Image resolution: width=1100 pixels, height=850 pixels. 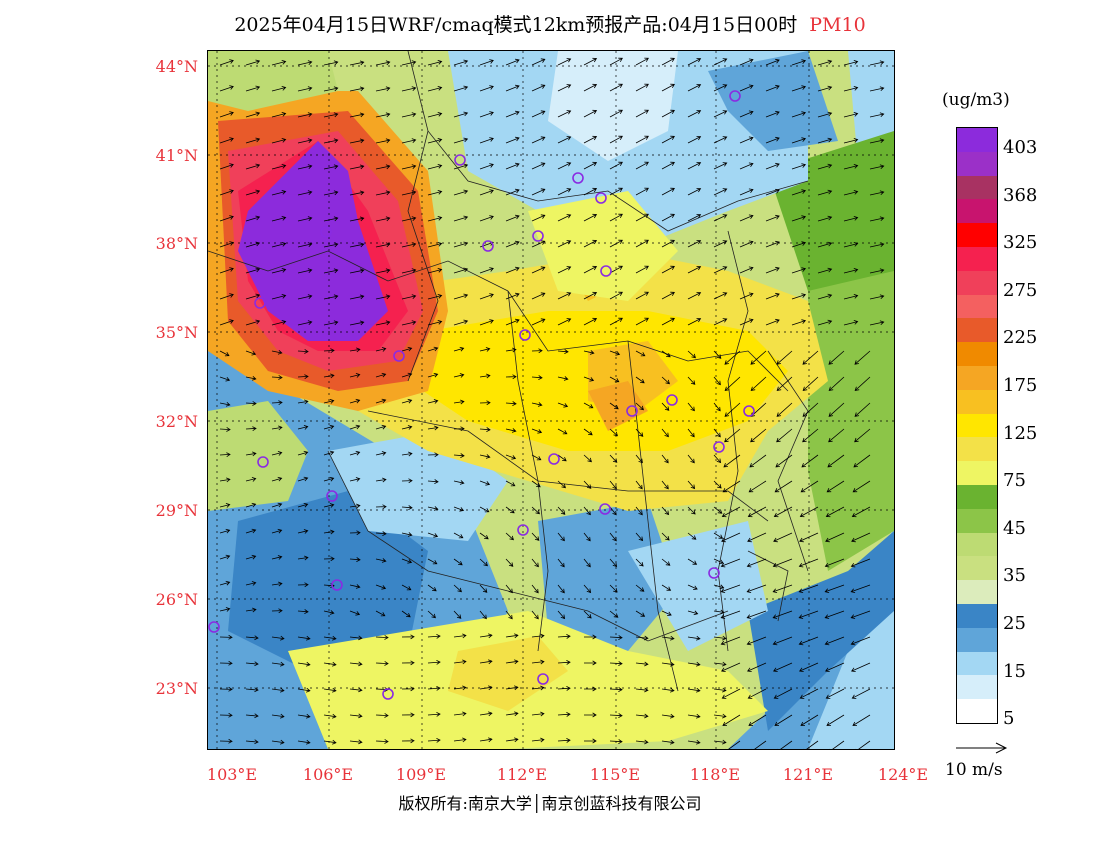 What do you see at coordinates (1014, 528) in the screenshot?
I see `legend-label: 45` at bounding box center [1014, 528].